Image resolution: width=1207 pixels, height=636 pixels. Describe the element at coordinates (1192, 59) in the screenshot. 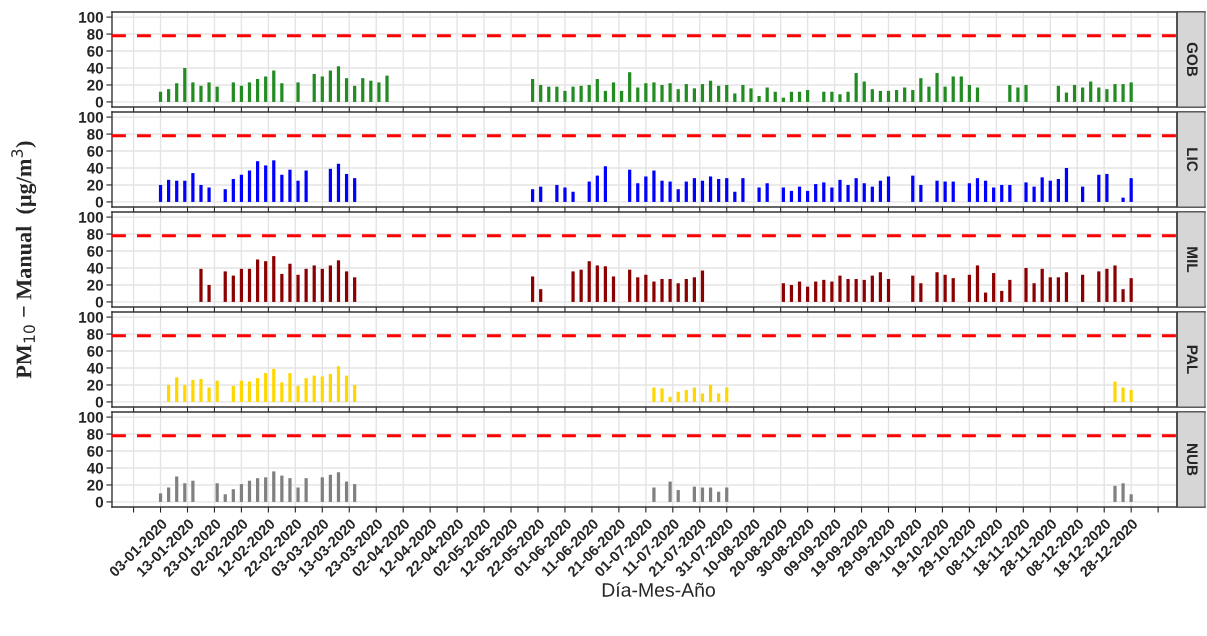

I see `text: GOB` at that location.